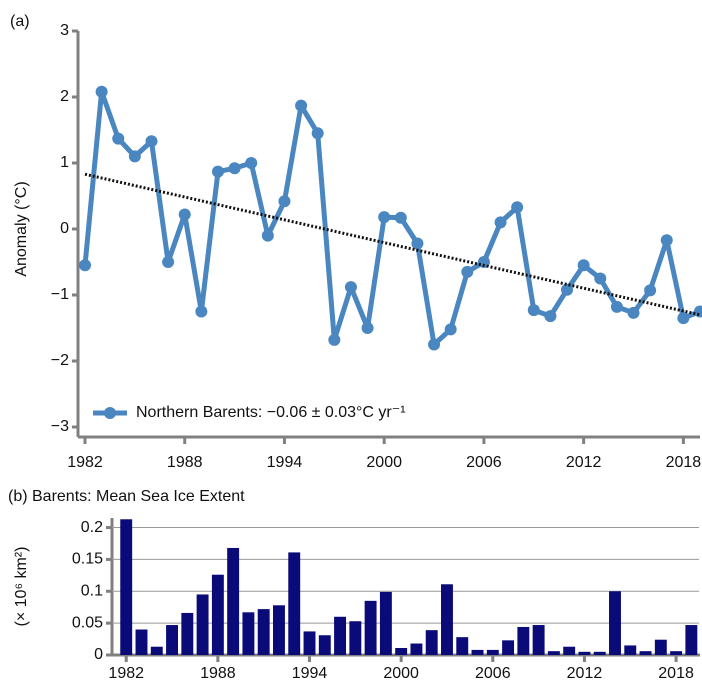 This screenshot has width=702, height=683. What do you see at coordinates (126, 496) in the screenshot?
I see `chart-title: (b) Barents: Mean Sea Ice Extent` at bounding box center [126, 496].